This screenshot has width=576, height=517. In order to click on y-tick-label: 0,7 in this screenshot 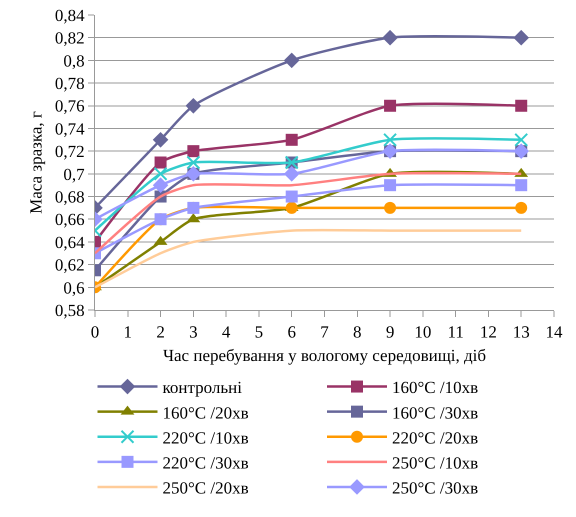, I will do `click(74, 174)`.